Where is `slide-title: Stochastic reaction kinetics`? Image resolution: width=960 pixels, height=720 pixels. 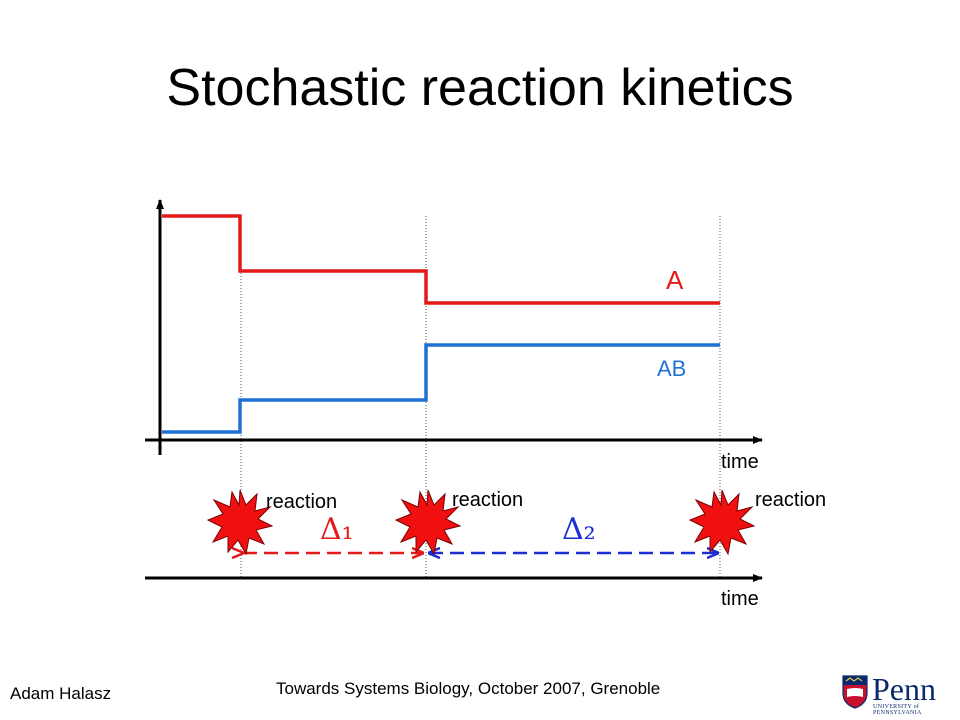 slide-title: Stochastic reaction kinetics is located at coordinates (480, 88).